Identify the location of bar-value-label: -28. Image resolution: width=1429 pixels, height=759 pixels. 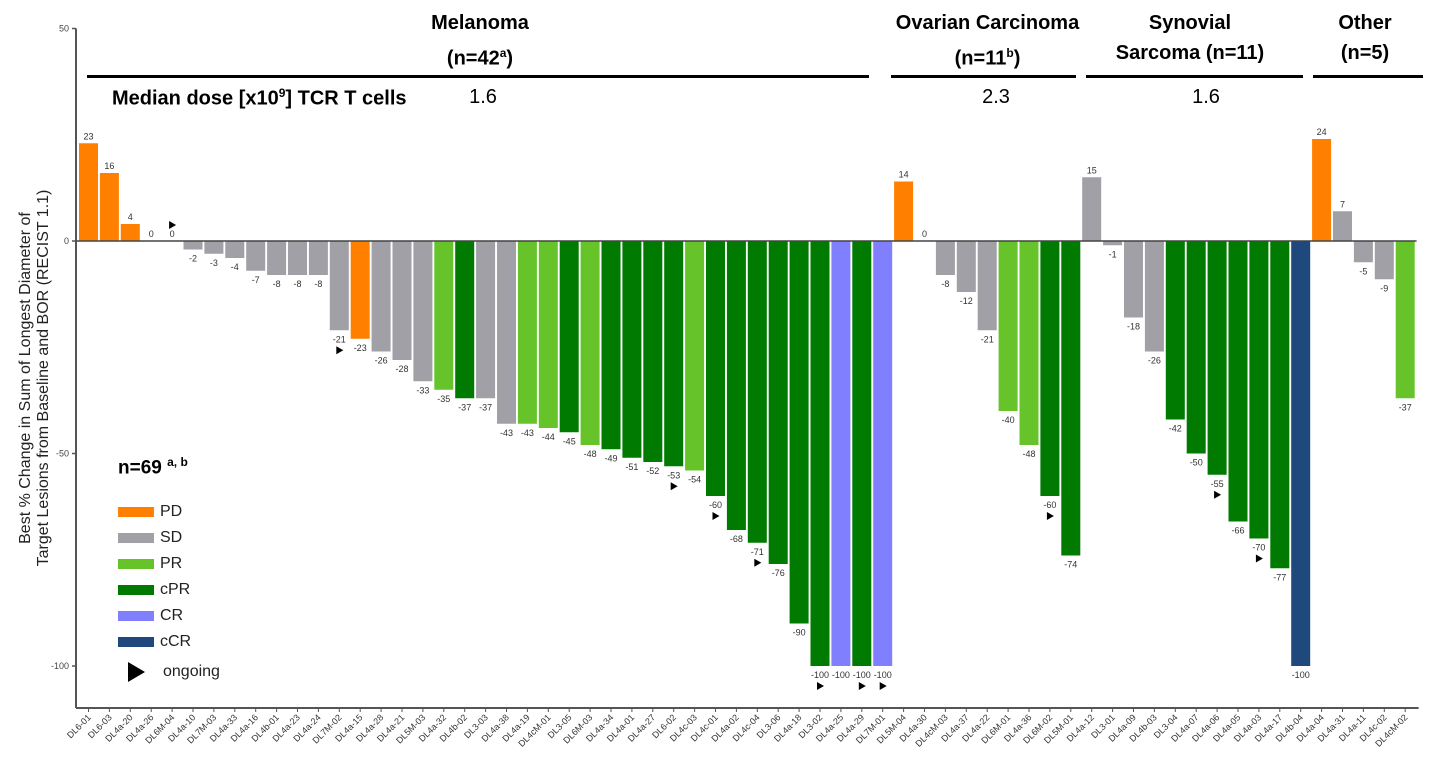
(401, 369).